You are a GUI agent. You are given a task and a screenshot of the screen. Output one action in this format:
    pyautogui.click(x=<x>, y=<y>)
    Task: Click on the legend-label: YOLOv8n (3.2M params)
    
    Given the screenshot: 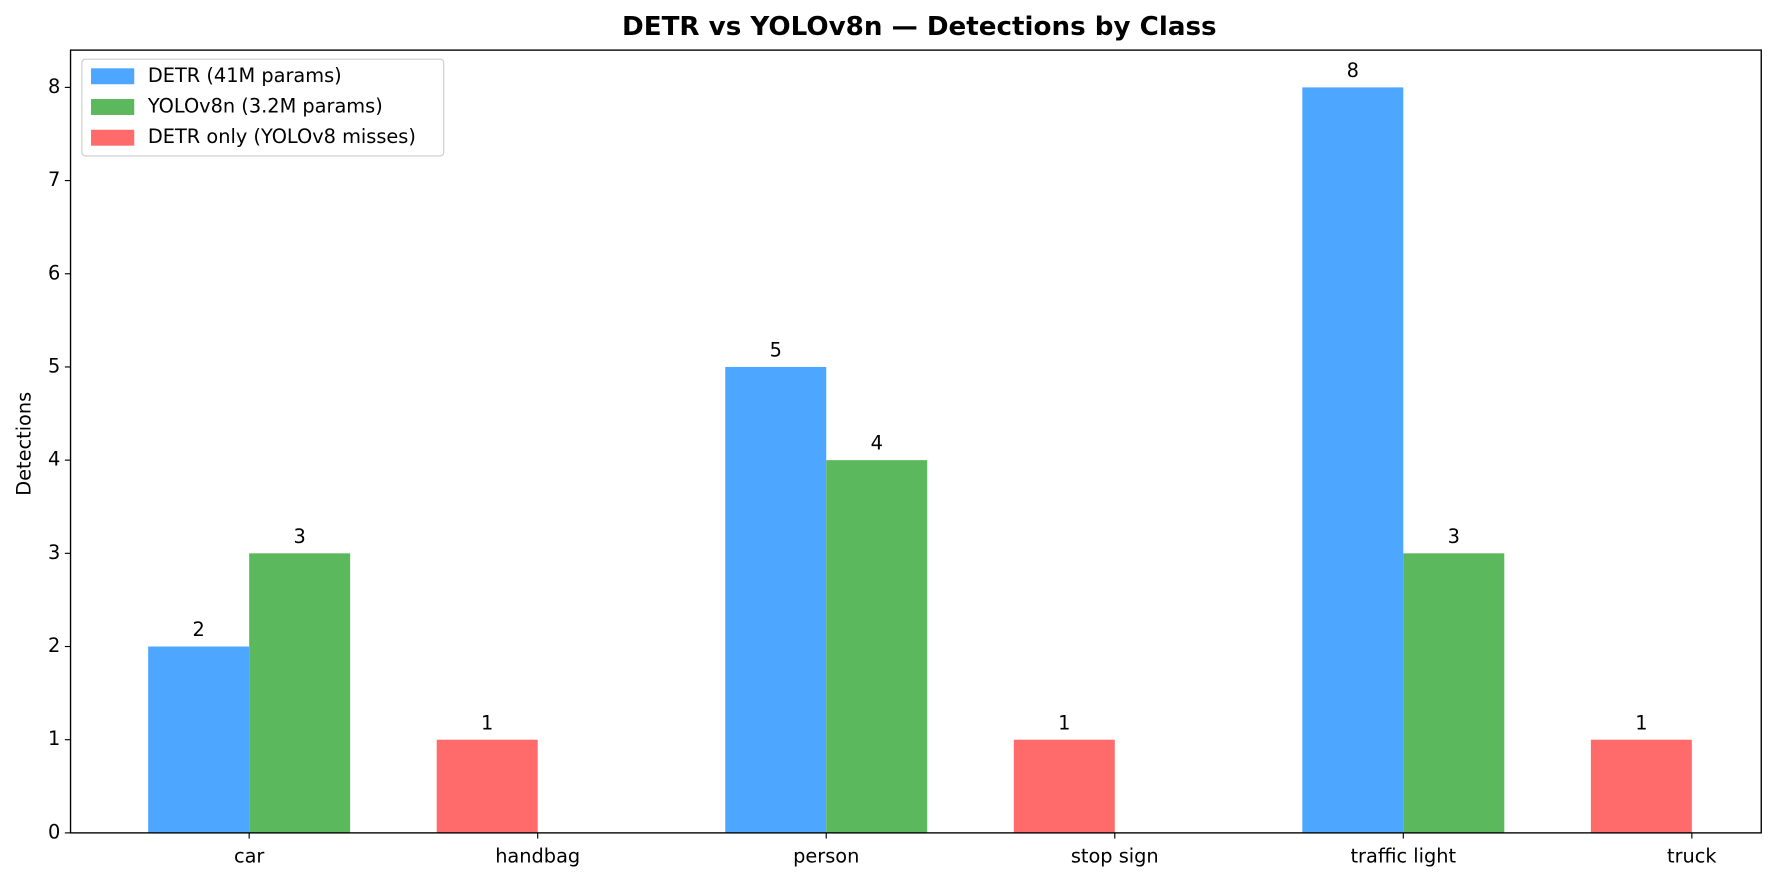 What is the action you would take?
    pyautogui.click(x=265, y=106)
    